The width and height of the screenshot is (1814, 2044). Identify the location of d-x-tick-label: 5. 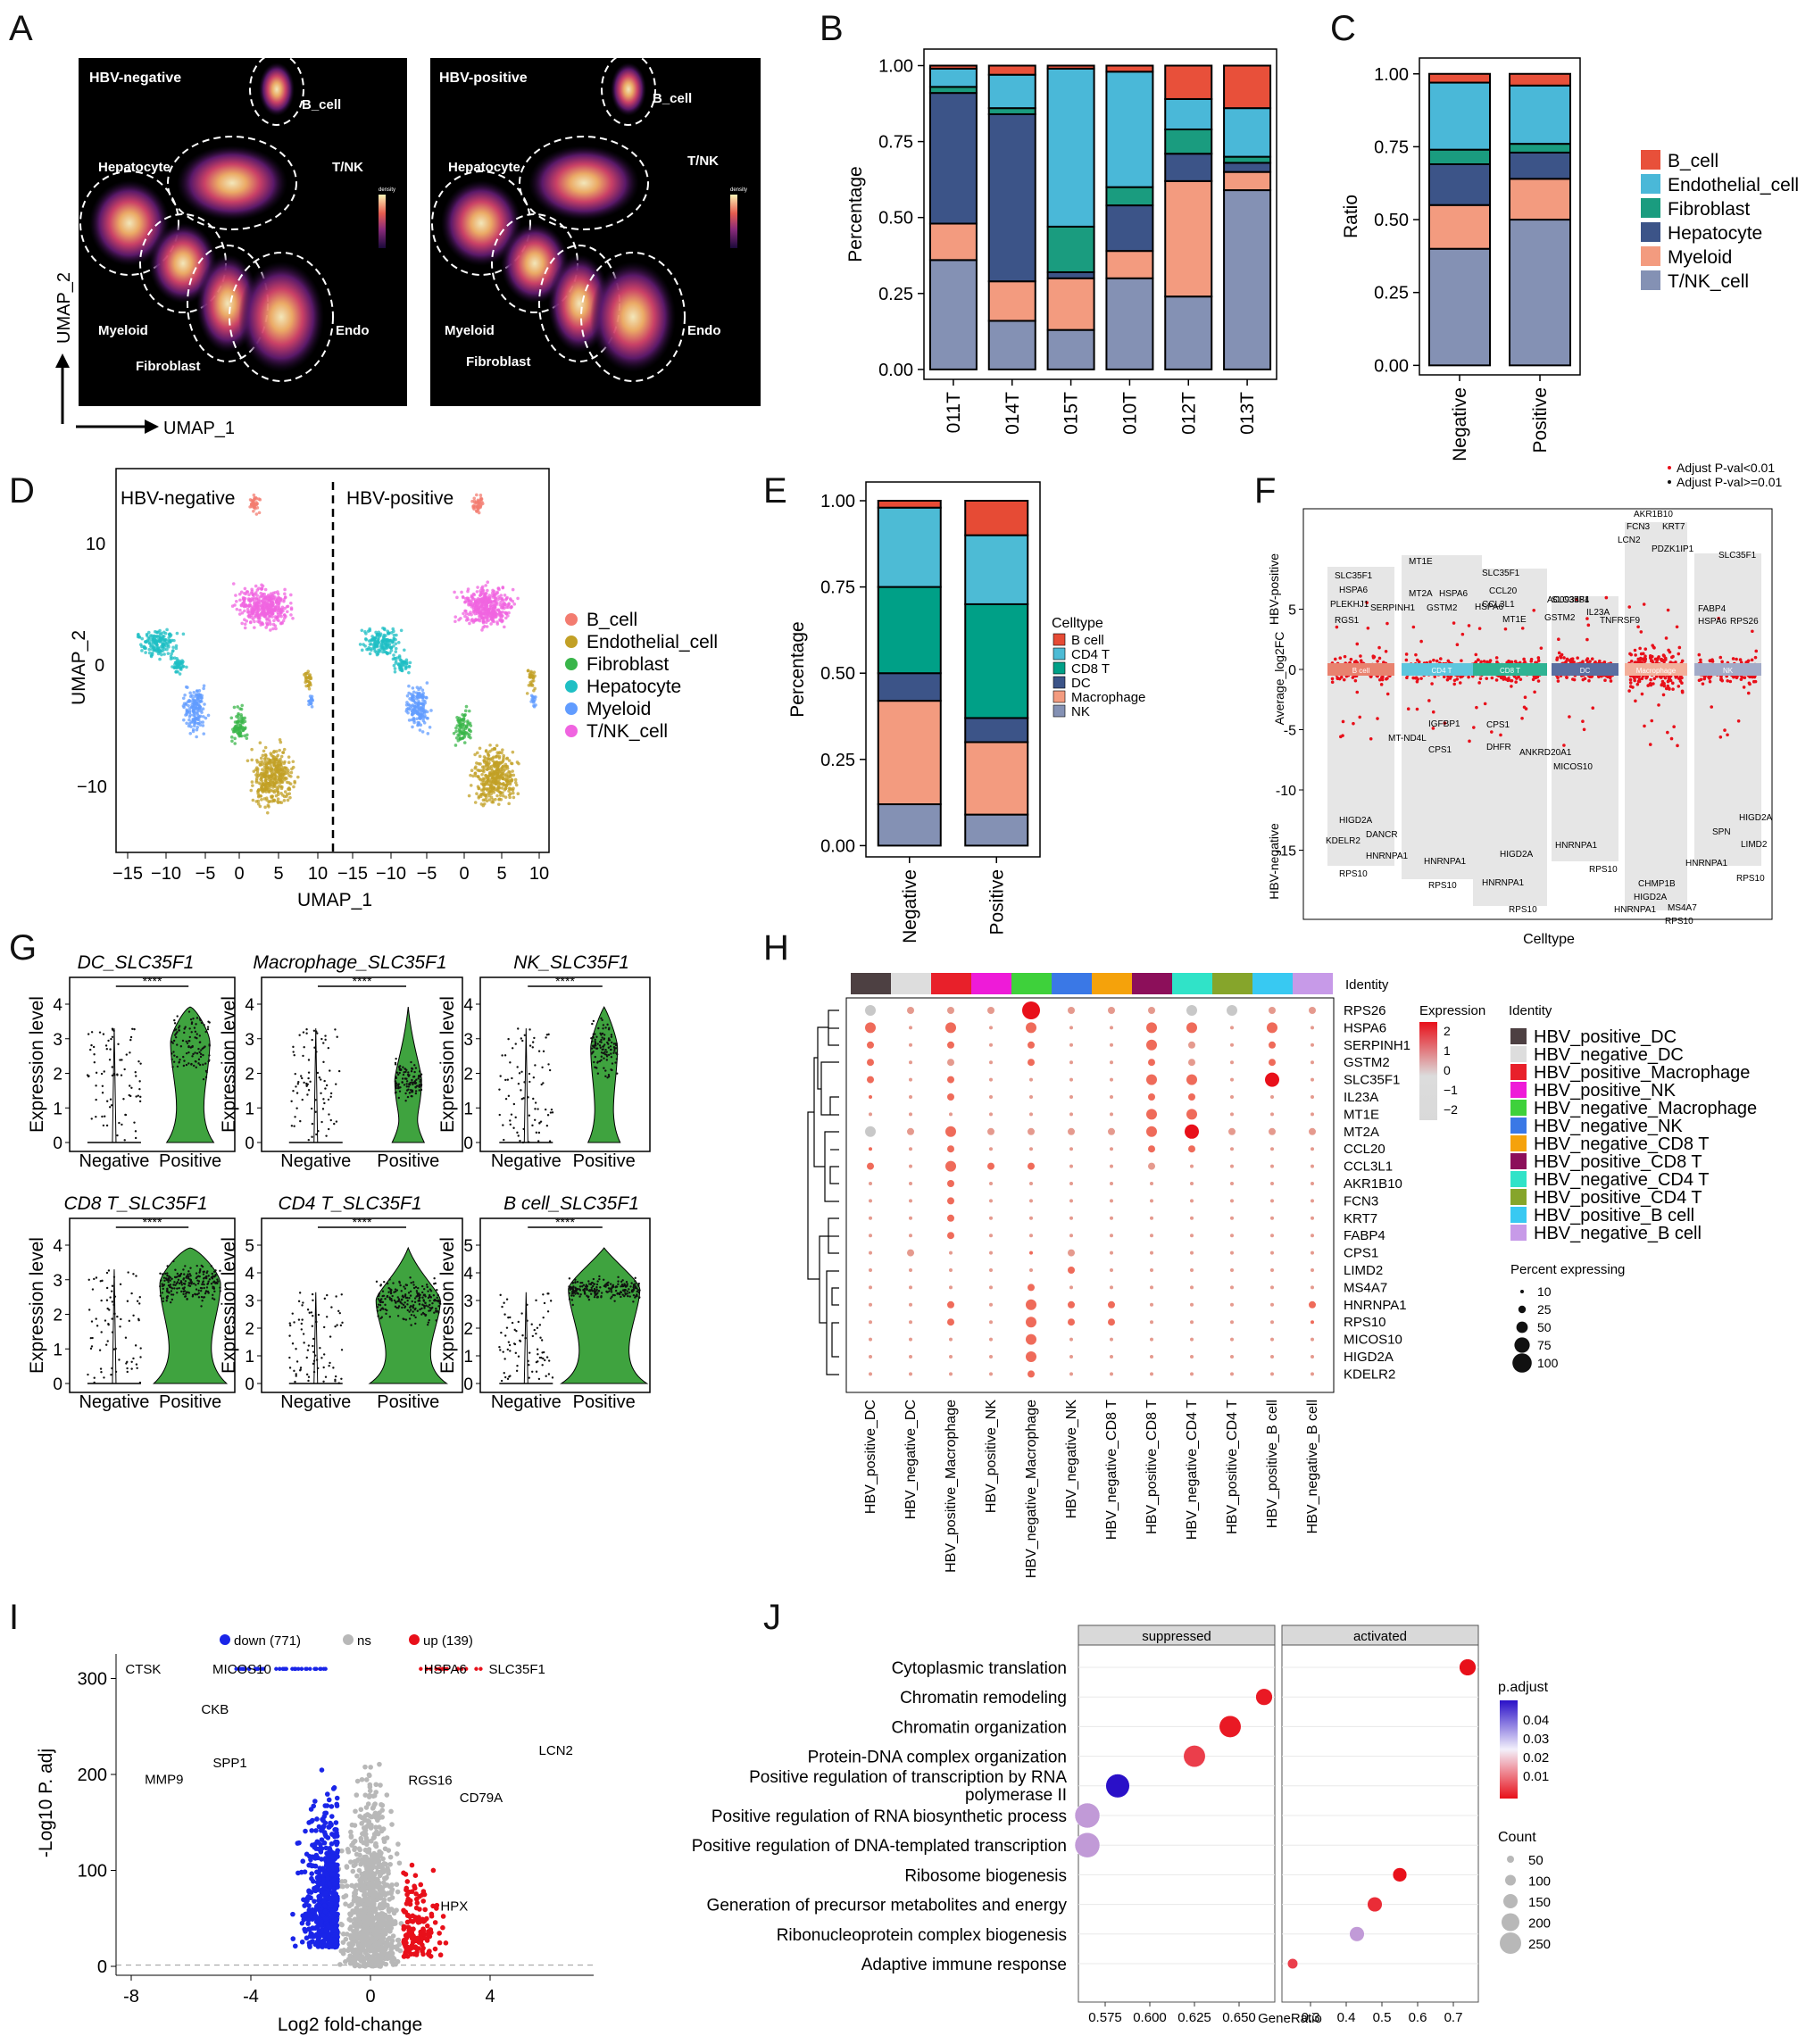
(278, 874).